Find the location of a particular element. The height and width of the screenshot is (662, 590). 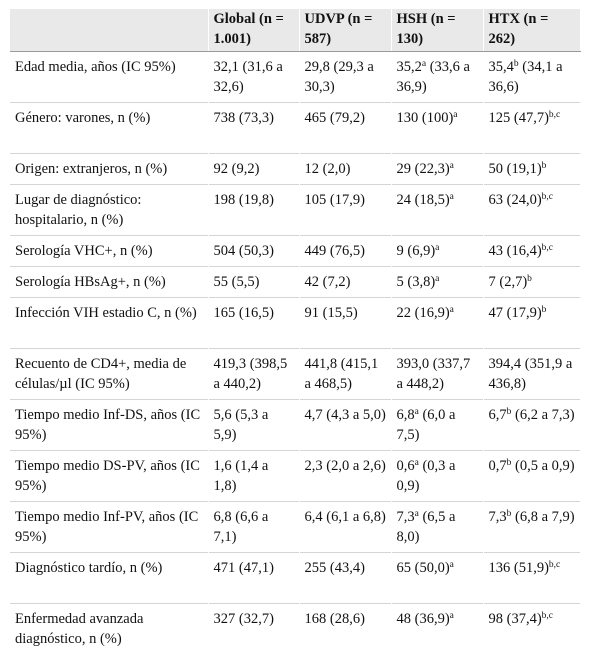

cell-value: 42 (7,2) is located at coordinates (327, 282).